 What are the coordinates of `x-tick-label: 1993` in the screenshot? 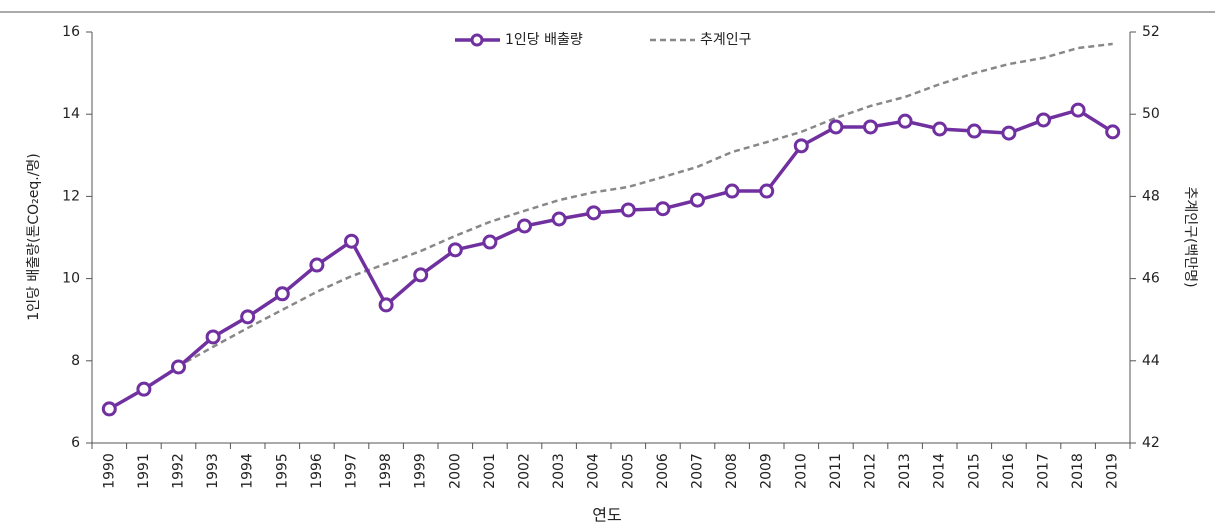 It's located at (213, 471).